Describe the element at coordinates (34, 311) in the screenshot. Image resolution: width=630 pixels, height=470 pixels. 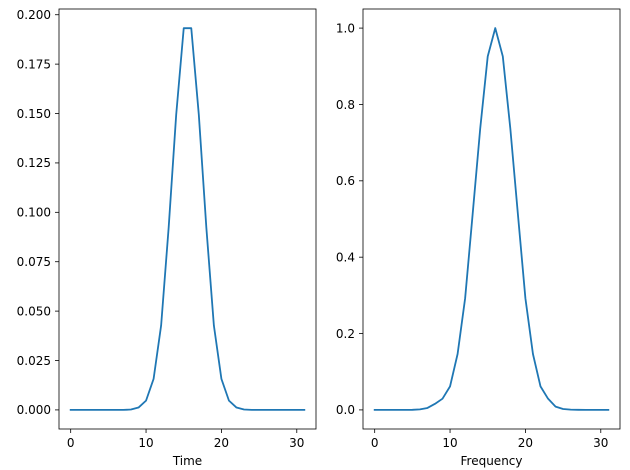
I see `y-tick-label: 0.050` at that location.